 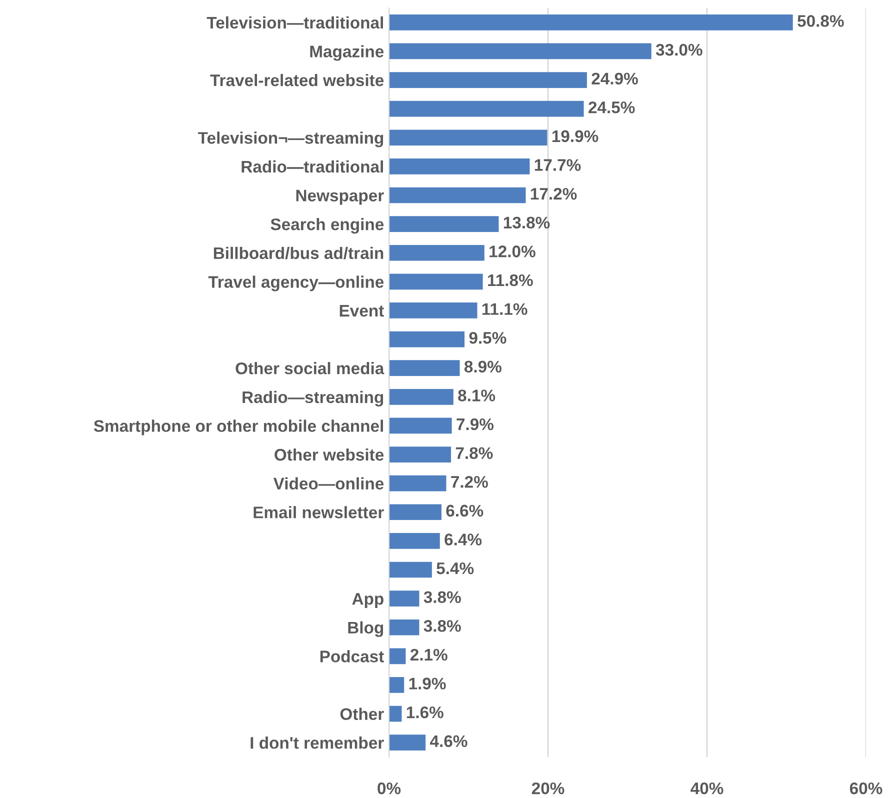 I want to click on y-tick-label: Other social media, so click(x=310, y=368).